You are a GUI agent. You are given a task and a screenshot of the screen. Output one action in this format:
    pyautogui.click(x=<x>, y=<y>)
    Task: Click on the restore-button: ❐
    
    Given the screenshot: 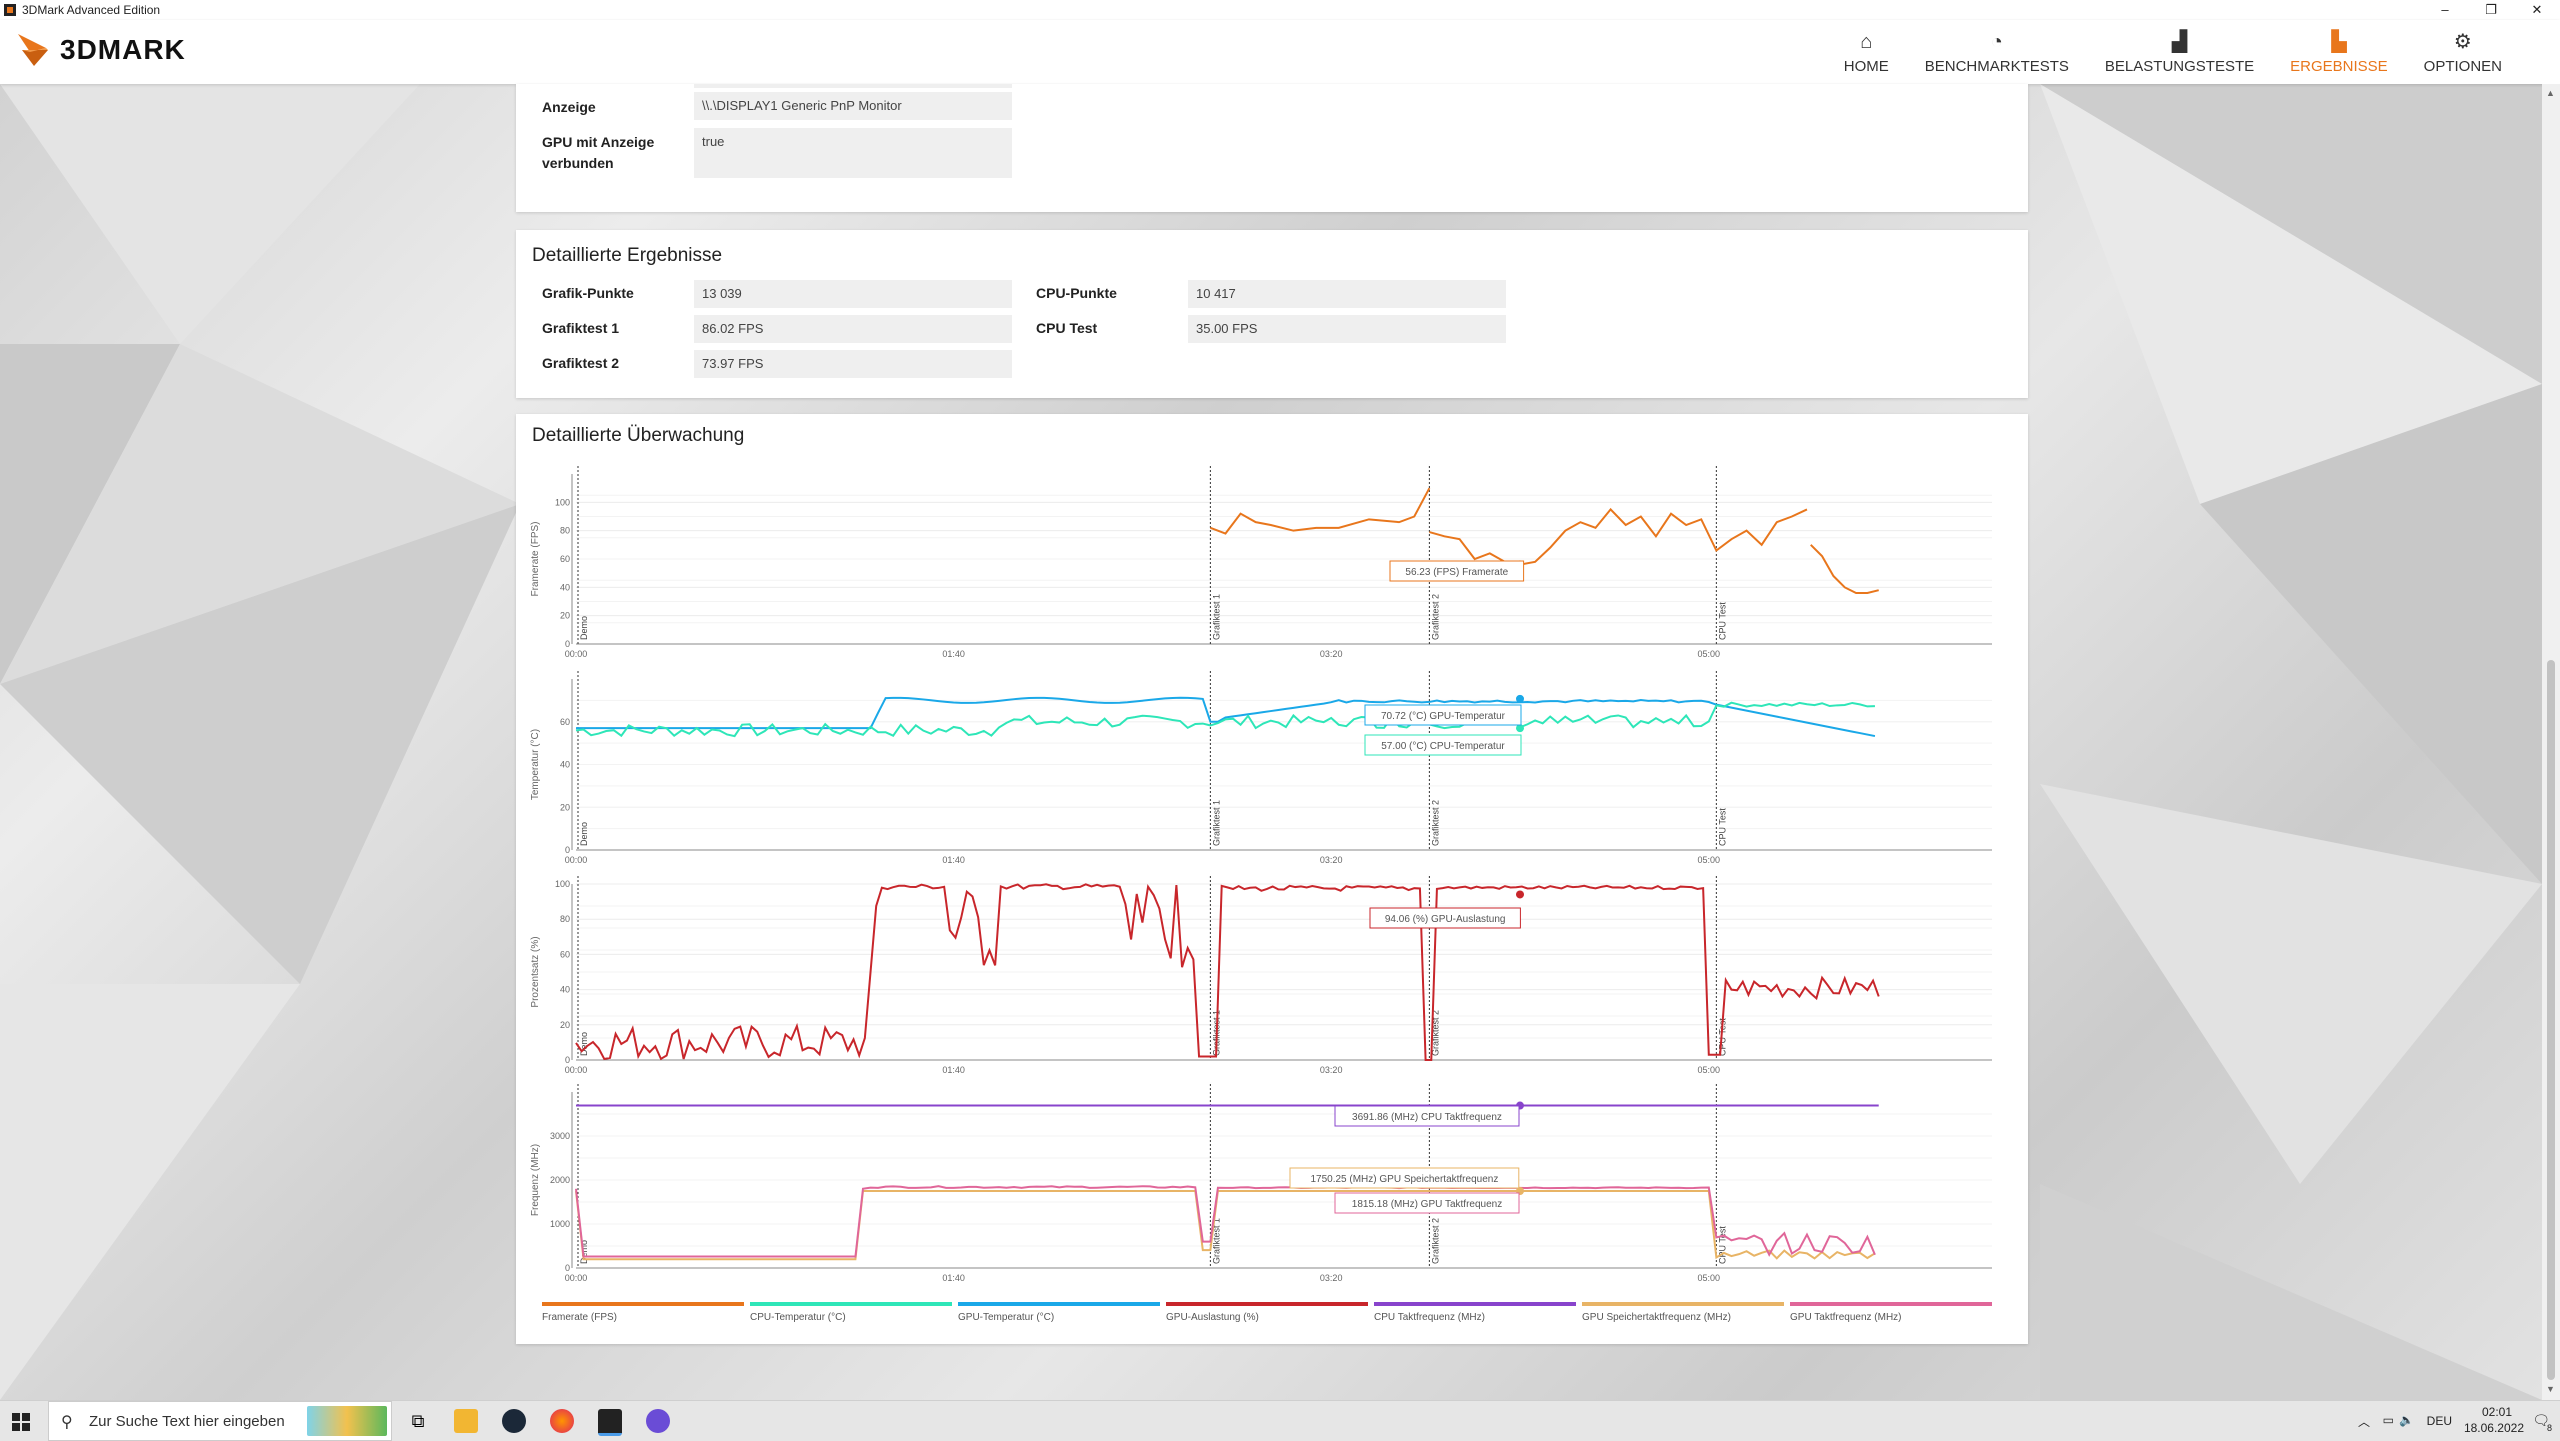 What is the action you would take?
    pyautogui.click(x=2491, y=9)
    